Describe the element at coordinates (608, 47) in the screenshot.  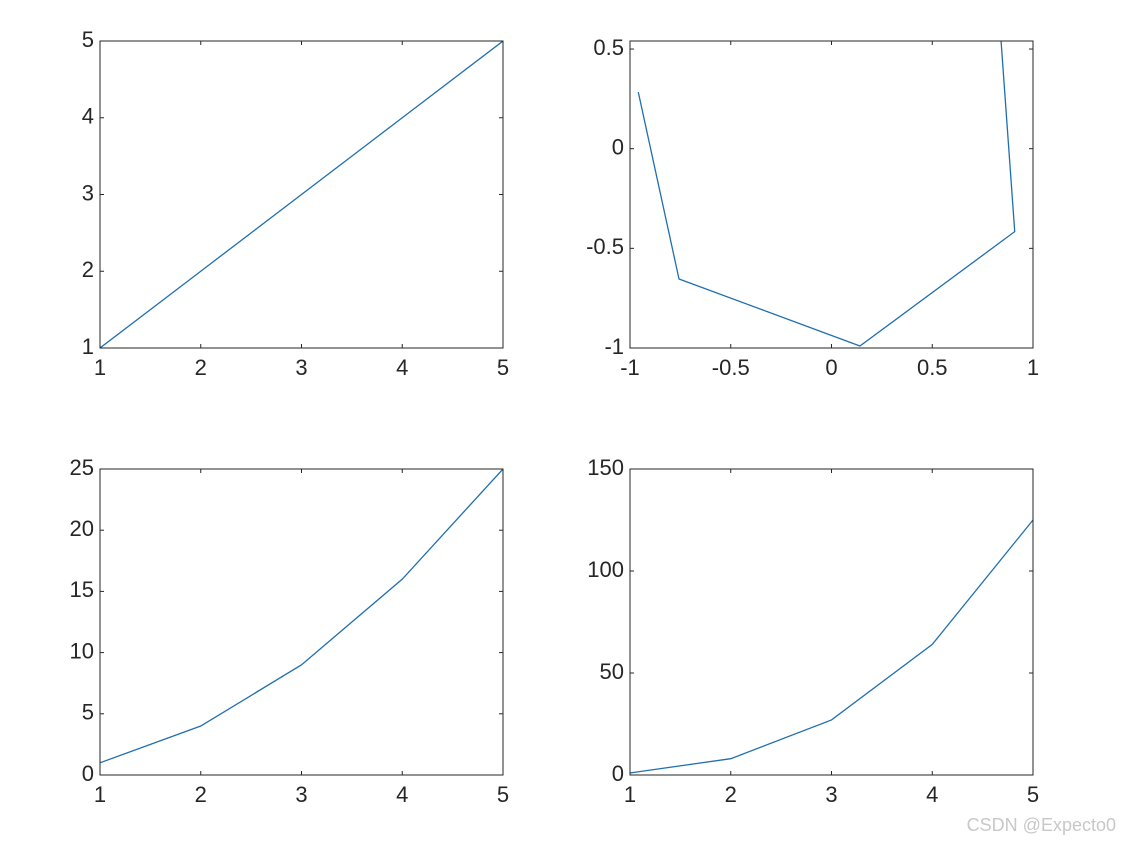
I see `y-tick-label: 0.5` at that location.